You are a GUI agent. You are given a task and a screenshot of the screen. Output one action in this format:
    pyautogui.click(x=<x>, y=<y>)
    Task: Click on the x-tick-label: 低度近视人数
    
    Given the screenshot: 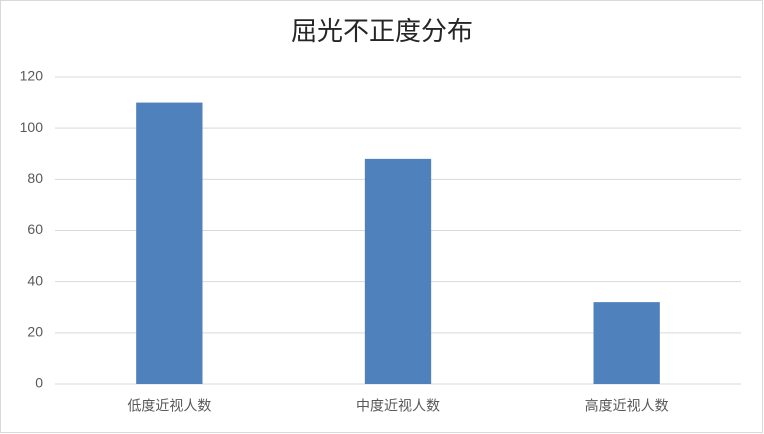 What is the action you would take?
    pyautogui.click(x=169, y=406)
    